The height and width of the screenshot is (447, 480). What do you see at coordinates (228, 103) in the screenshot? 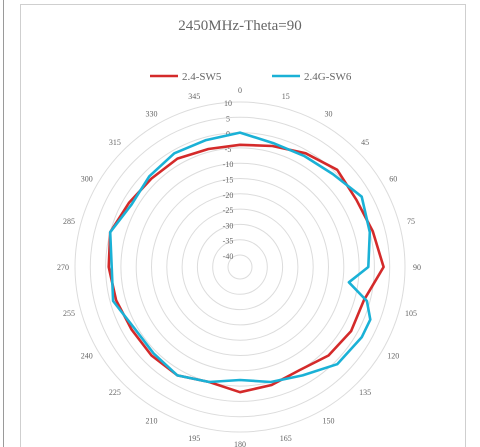
I see `radial-tick-label: 10` at bounding box center [228, 103].